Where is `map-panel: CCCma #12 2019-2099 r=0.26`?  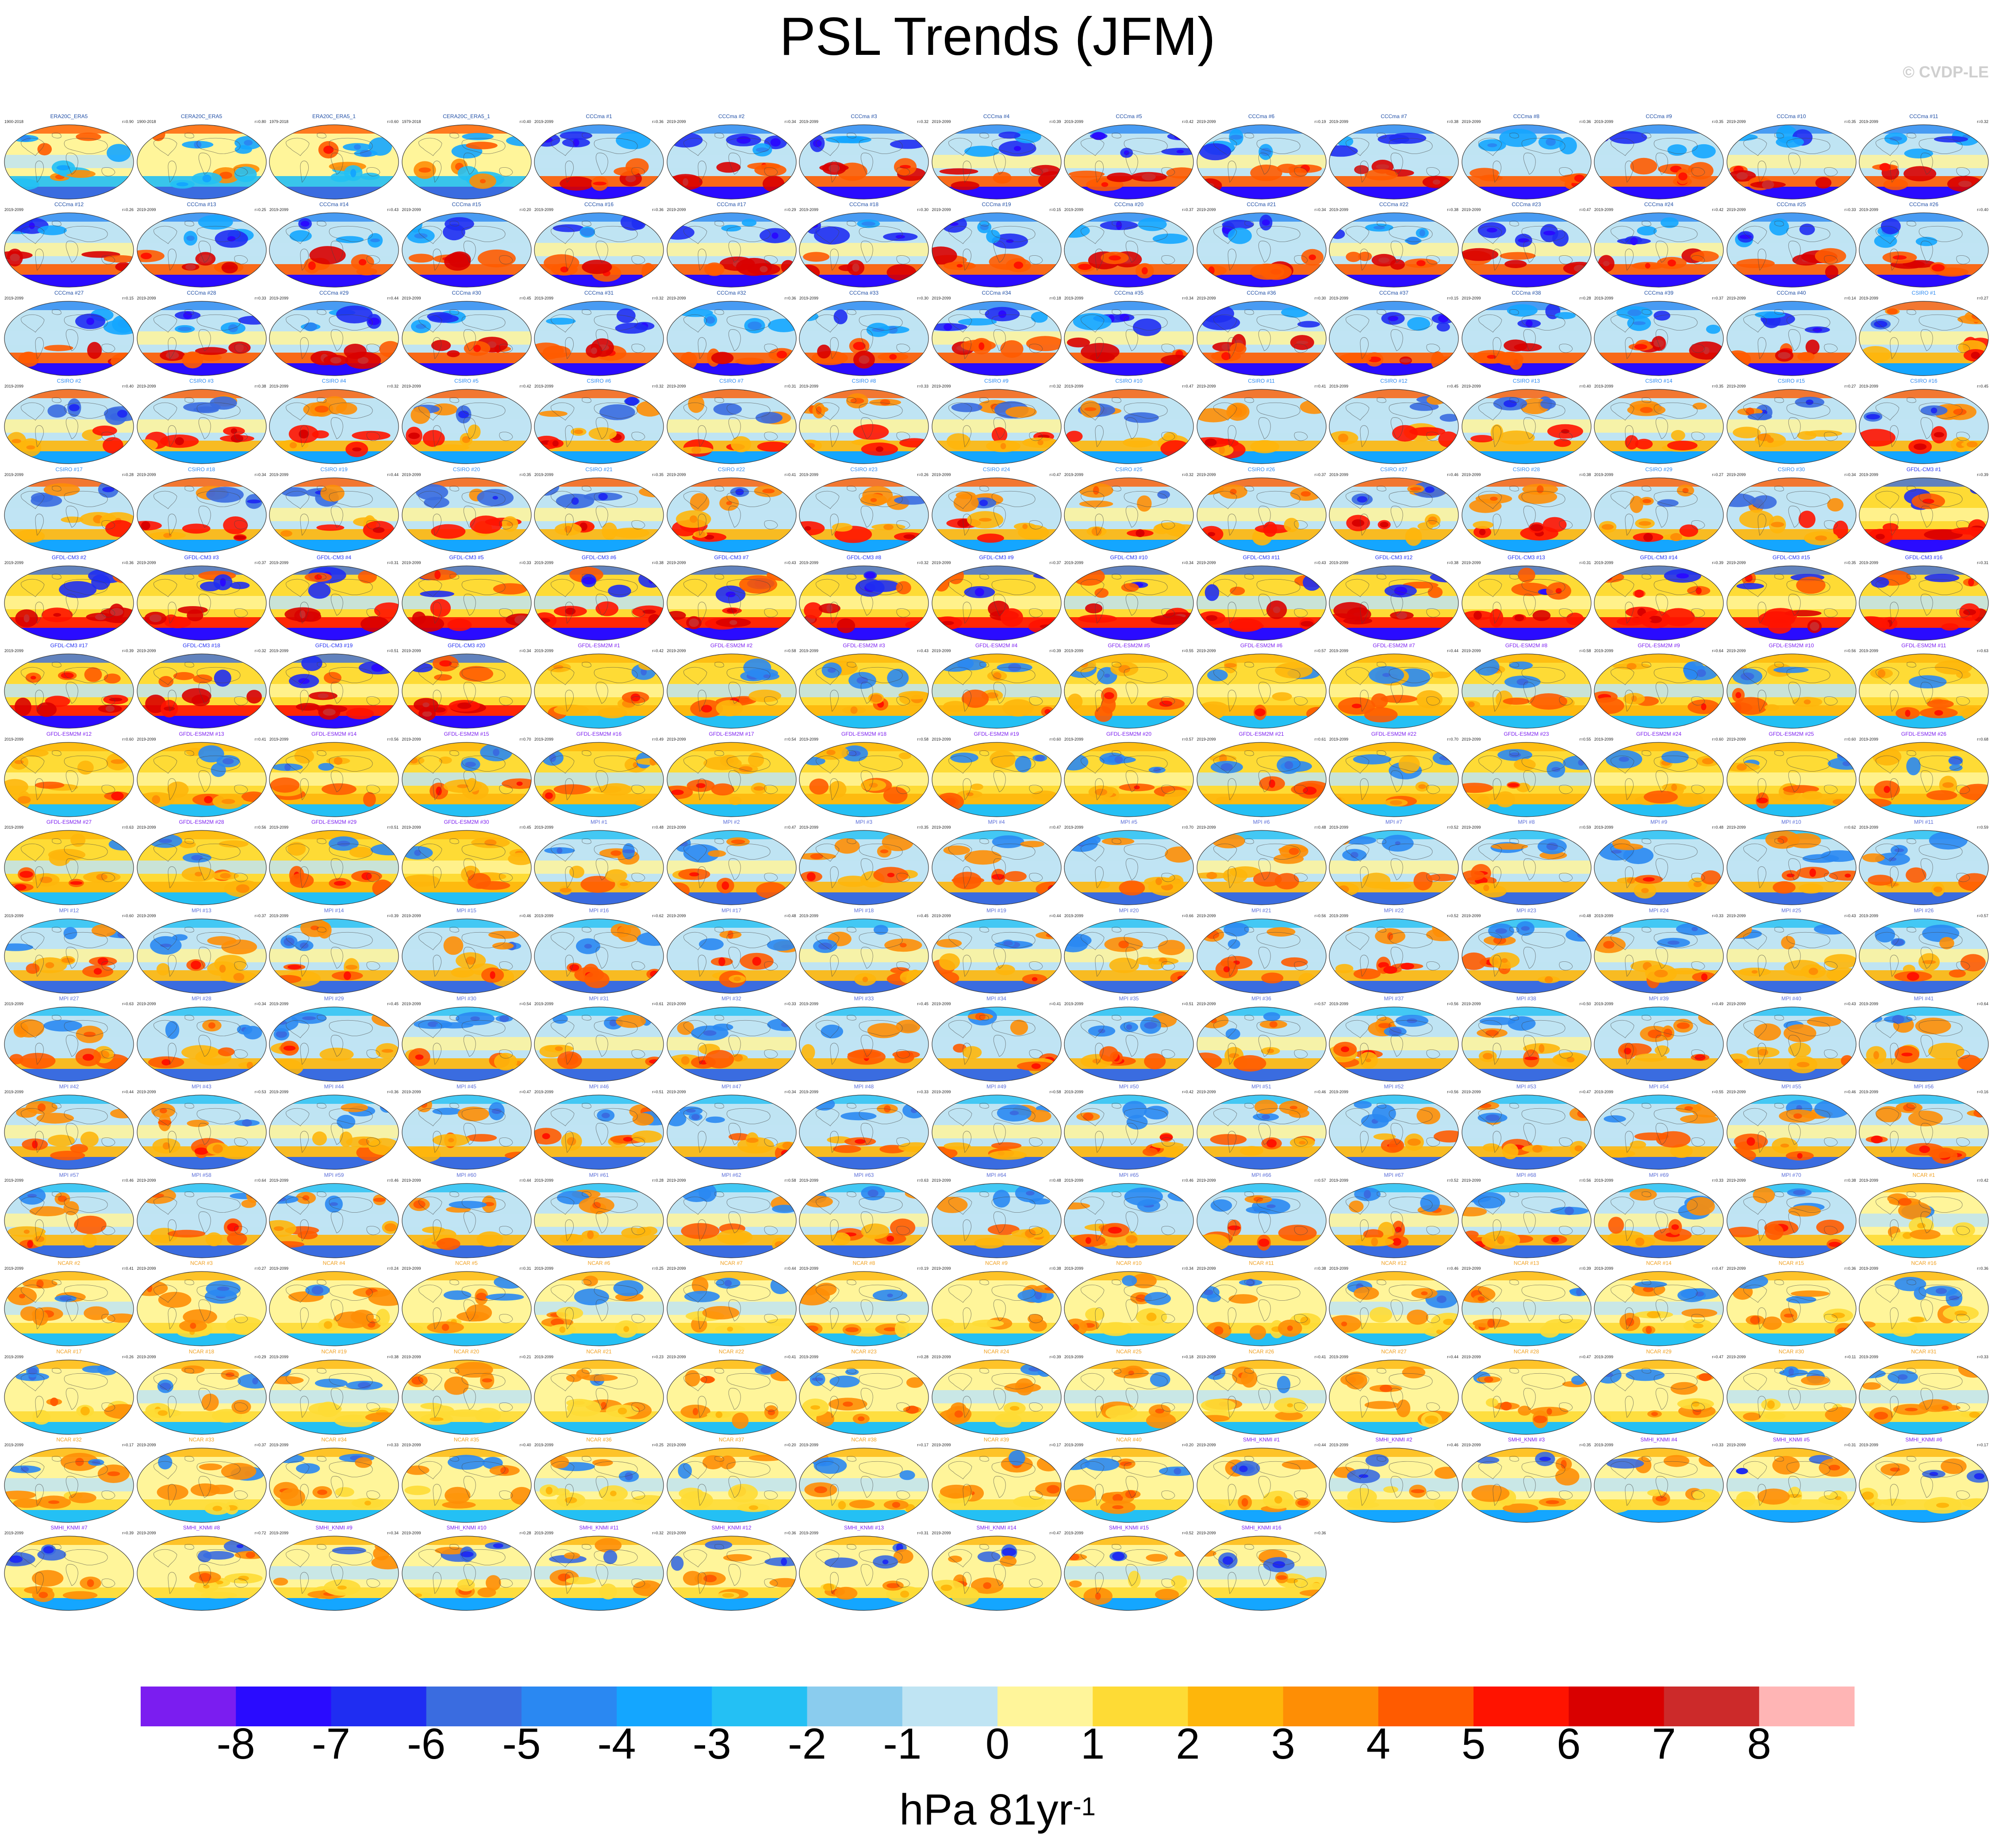 map-panel: CCCma #12 2019-2099 r=0.26 is located at coordinates (69, 244).